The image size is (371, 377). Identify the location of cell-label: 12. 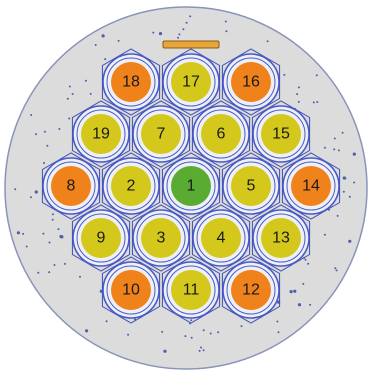
(251, 290).